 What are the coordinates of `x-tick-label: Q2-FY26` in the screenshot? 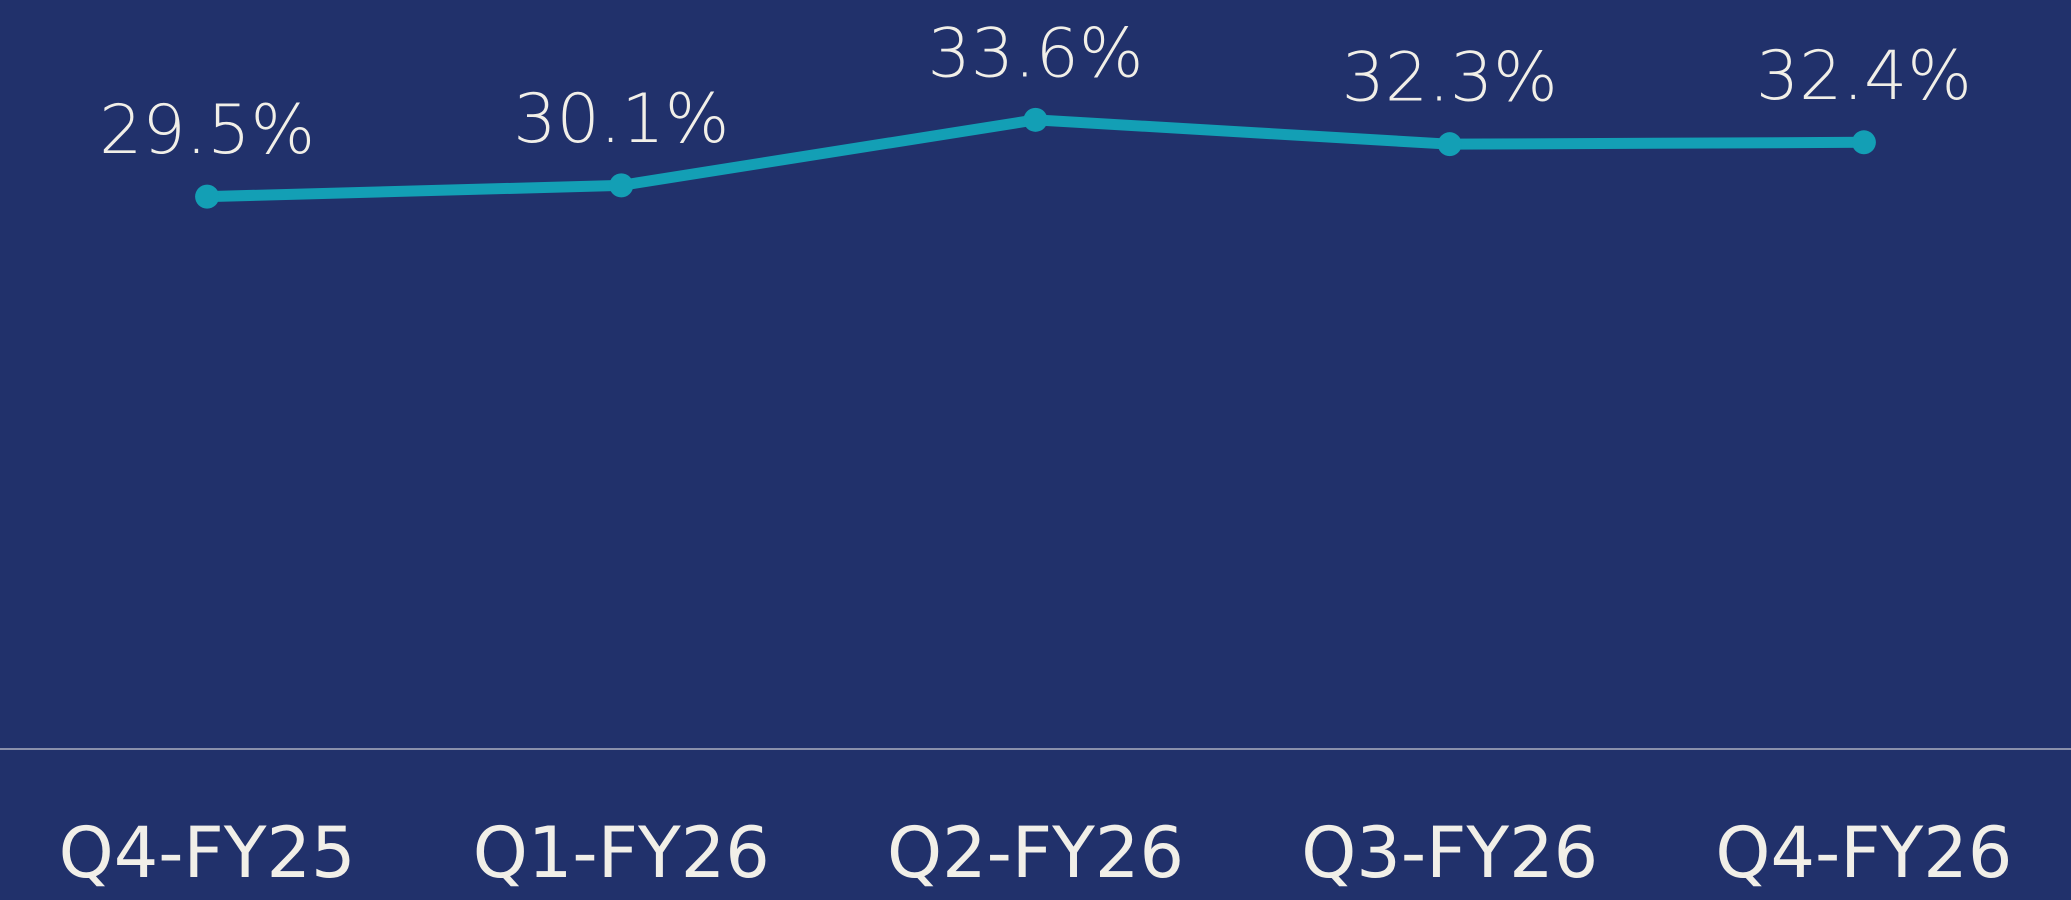 It's located at (1035, 853).